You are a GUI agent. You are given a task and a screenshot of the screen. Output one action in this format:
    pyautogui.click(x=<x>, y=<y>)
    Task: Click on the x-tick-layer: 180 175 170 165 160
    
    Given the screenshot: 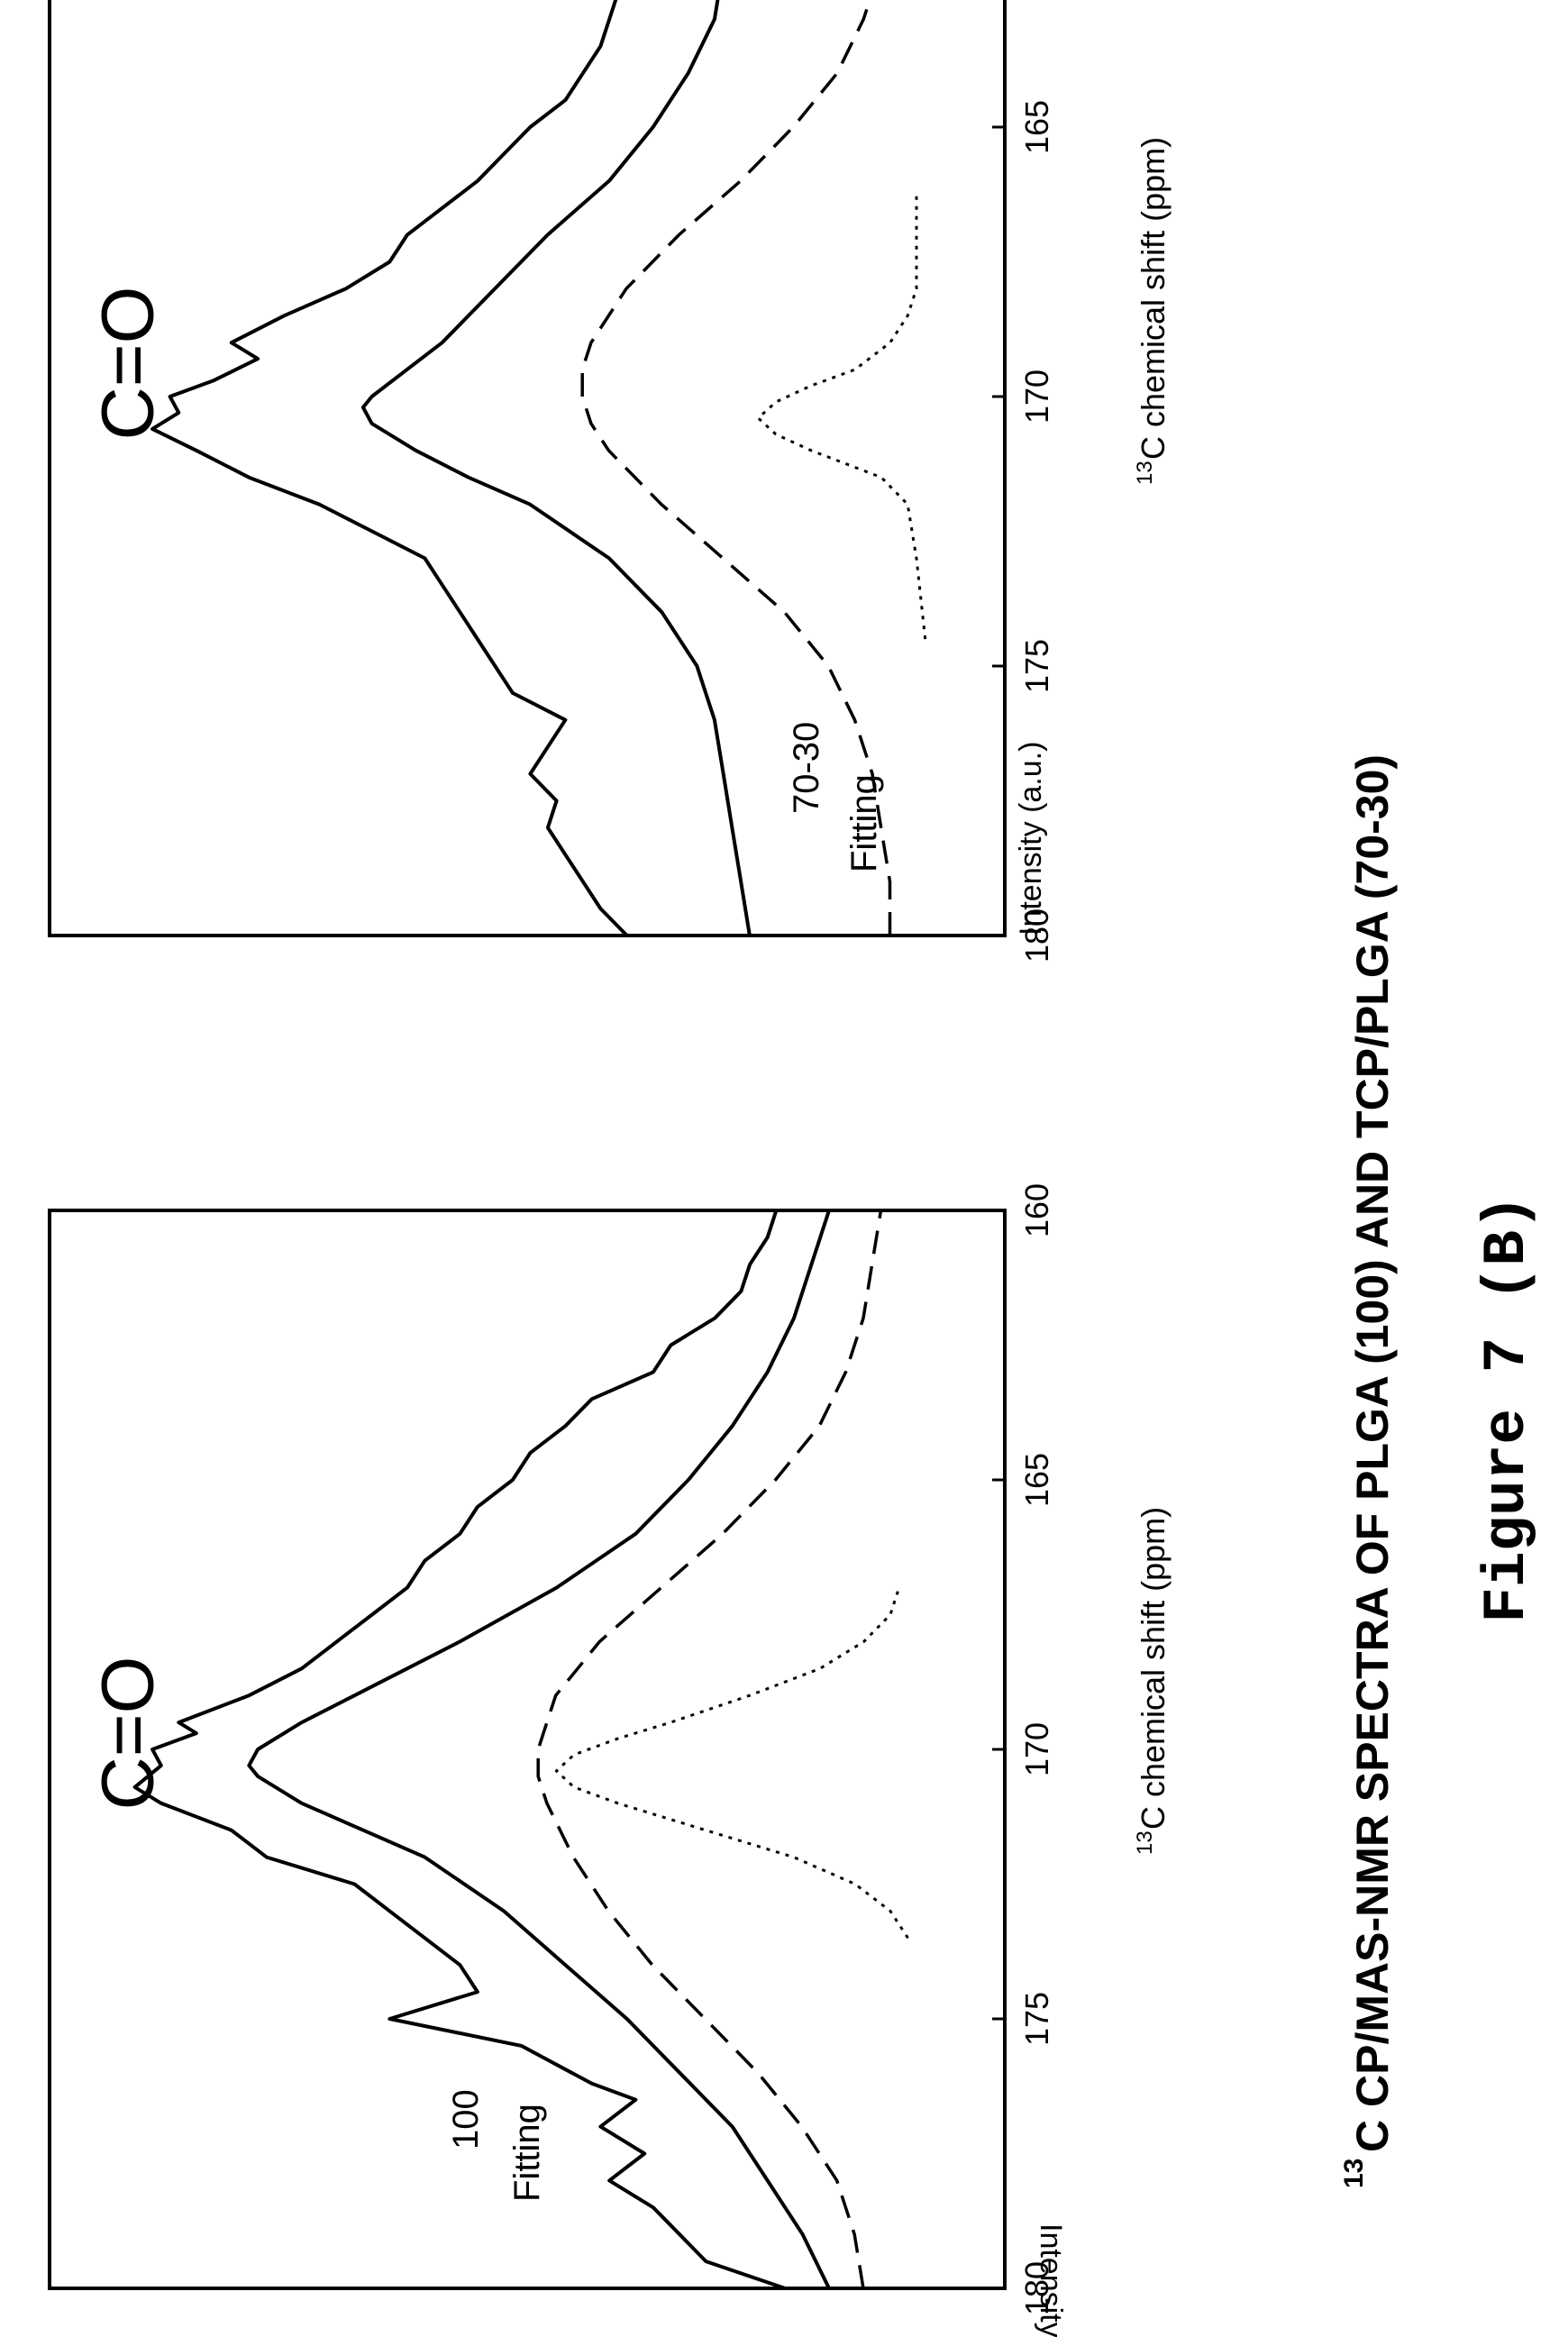 What is the action you would take?
    pyautogui.click(x=1023, y=1749)
    